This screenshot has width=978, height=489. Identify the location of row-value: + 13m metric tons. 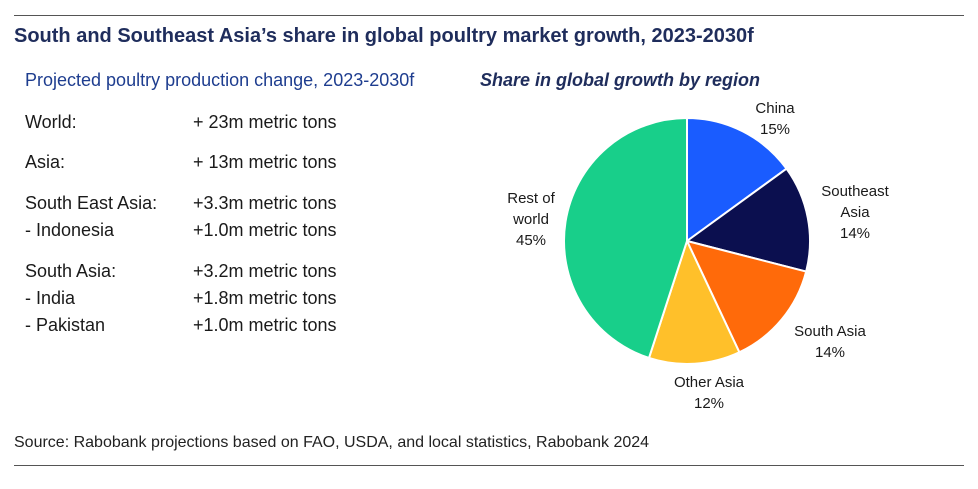
(265, 162).